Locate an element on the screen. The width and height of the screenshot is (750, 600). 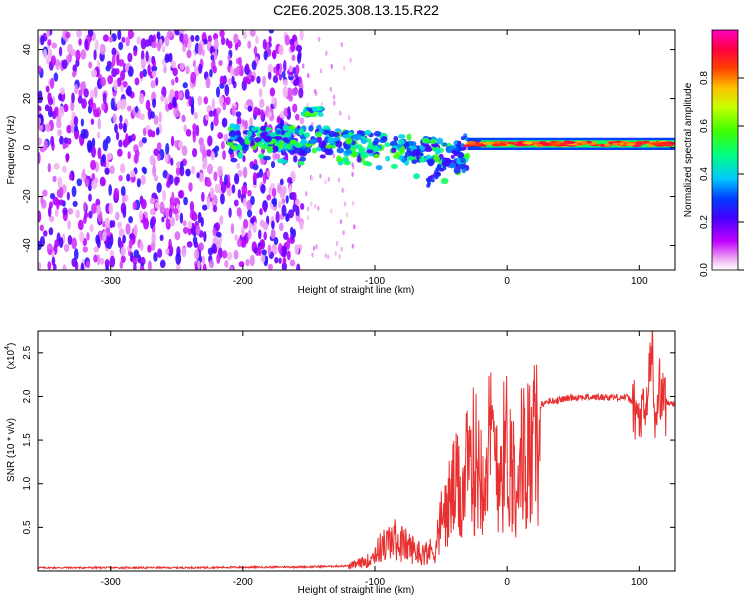
snr-y-tick-label: 2.0 is located at coordinates (27, 396).